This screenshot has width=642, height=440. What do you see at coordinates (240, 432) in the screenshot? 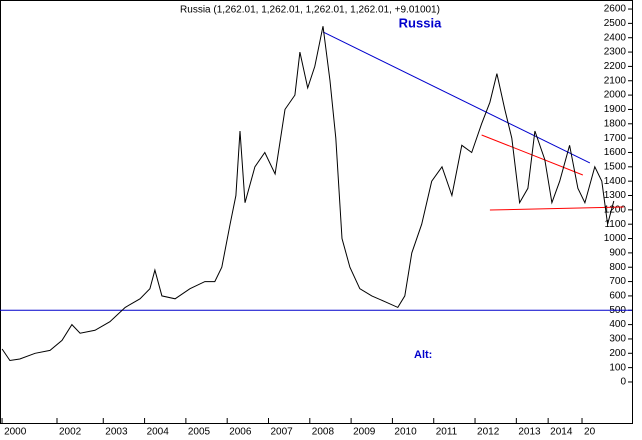
I see `x-tick-label: 2006` at bounding box center [240, 432].